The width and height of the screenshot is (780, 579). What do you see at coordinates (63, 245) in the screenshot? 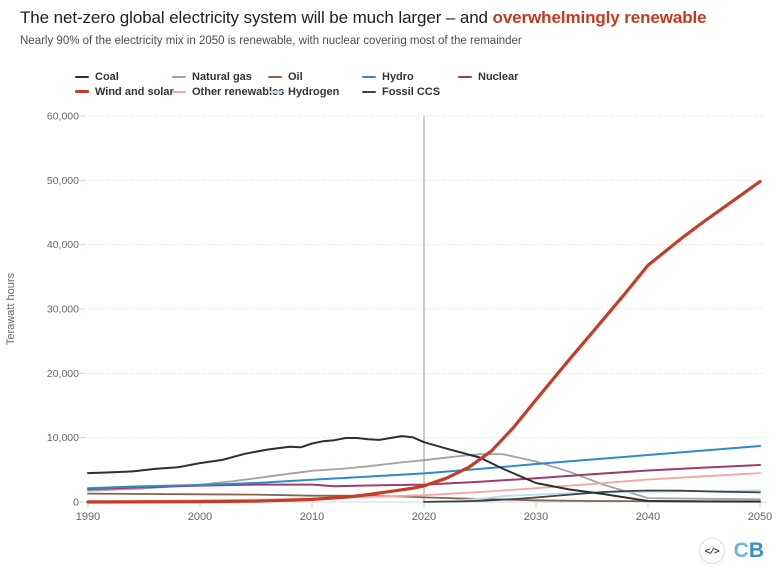
I see `y-axis-label-40000: 40,000` at bounding box center [63, 245].